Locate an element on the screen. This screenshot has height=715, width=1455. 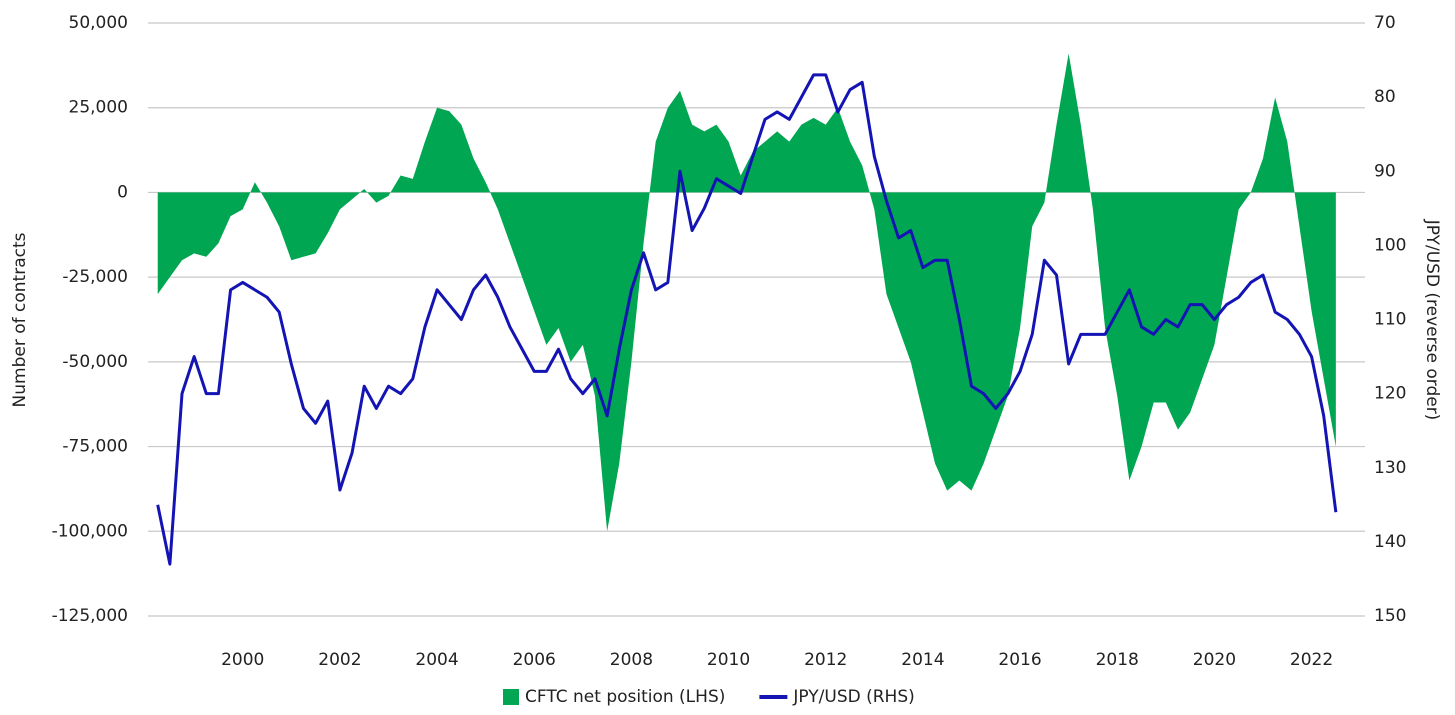
x-tick-label: 2004 is located at coordinates (436, 660).